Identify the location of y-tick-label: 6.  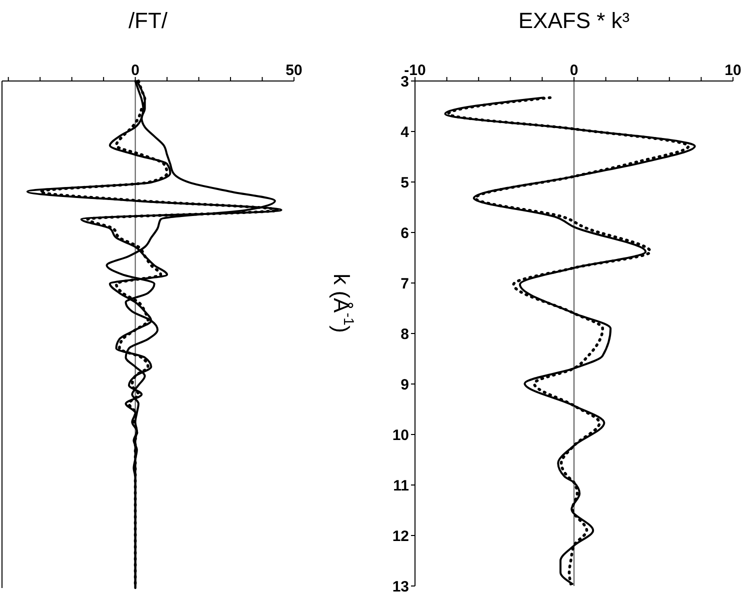
(404, 233).